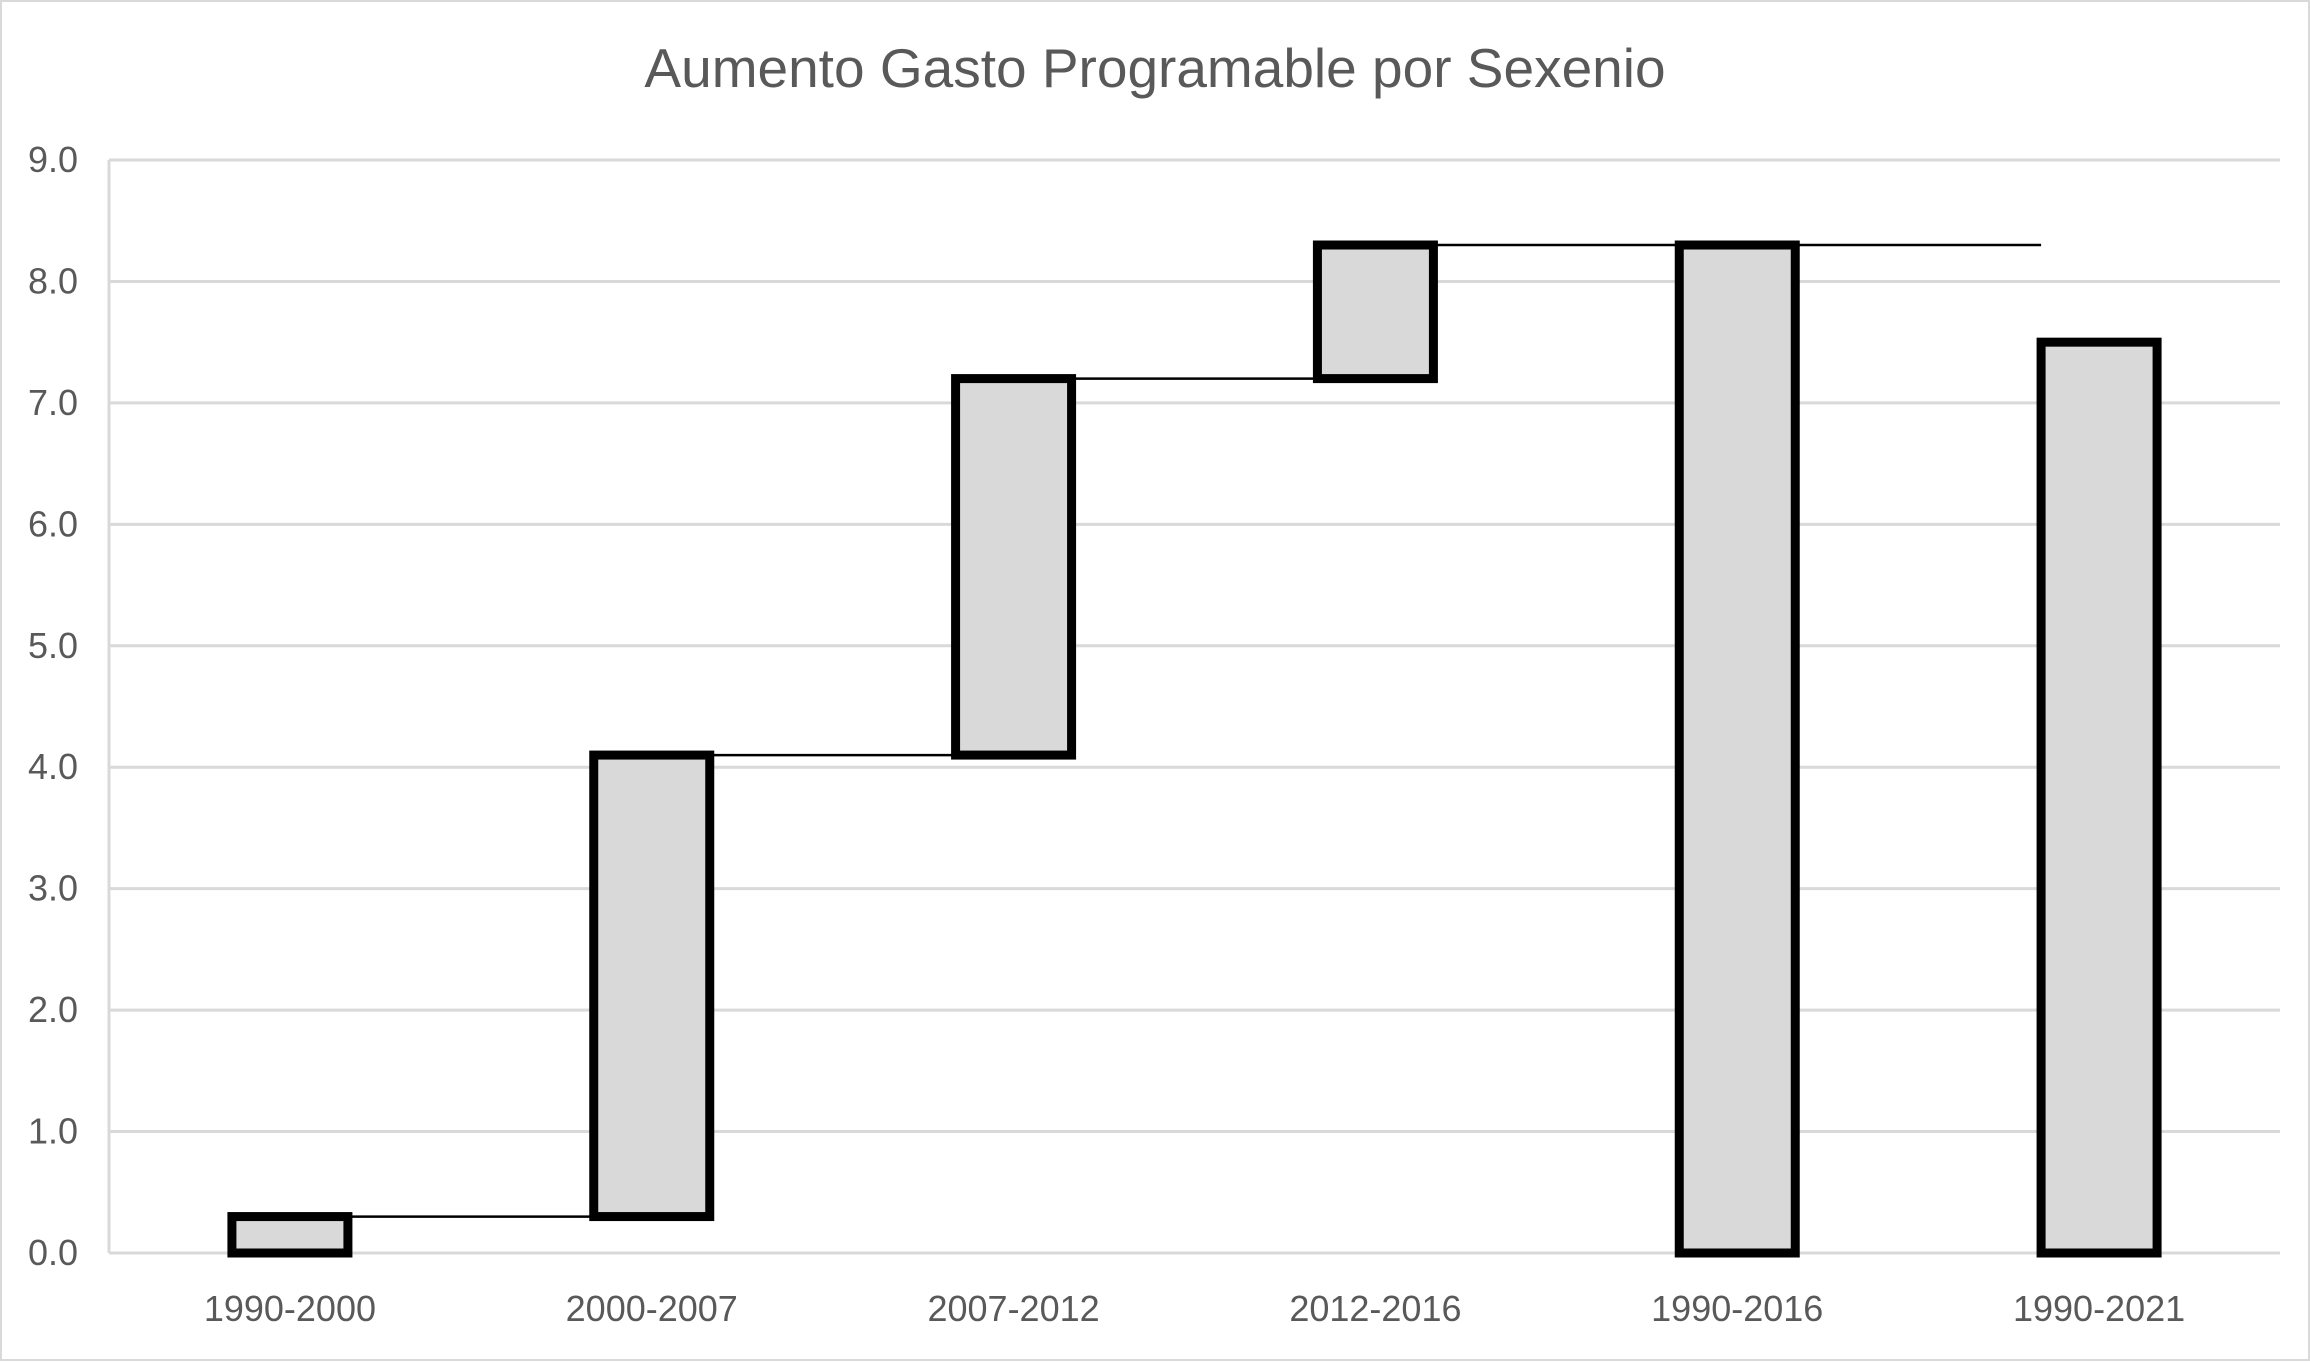 The image size is (2310, 1363). Describe the element at coordinates (53, 645) in the screenshot. I see `y-tick-label: 5.0` at that location.